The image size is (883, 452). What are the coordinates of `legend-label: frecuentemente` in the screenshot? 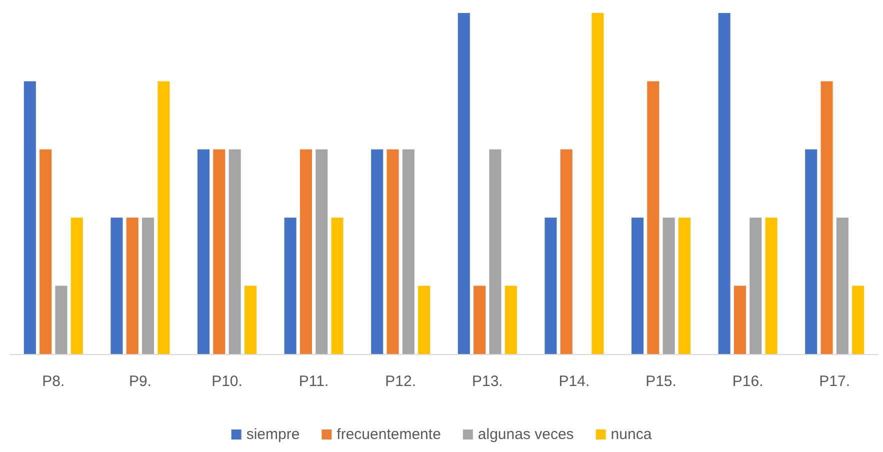 It's located at (388, 434).